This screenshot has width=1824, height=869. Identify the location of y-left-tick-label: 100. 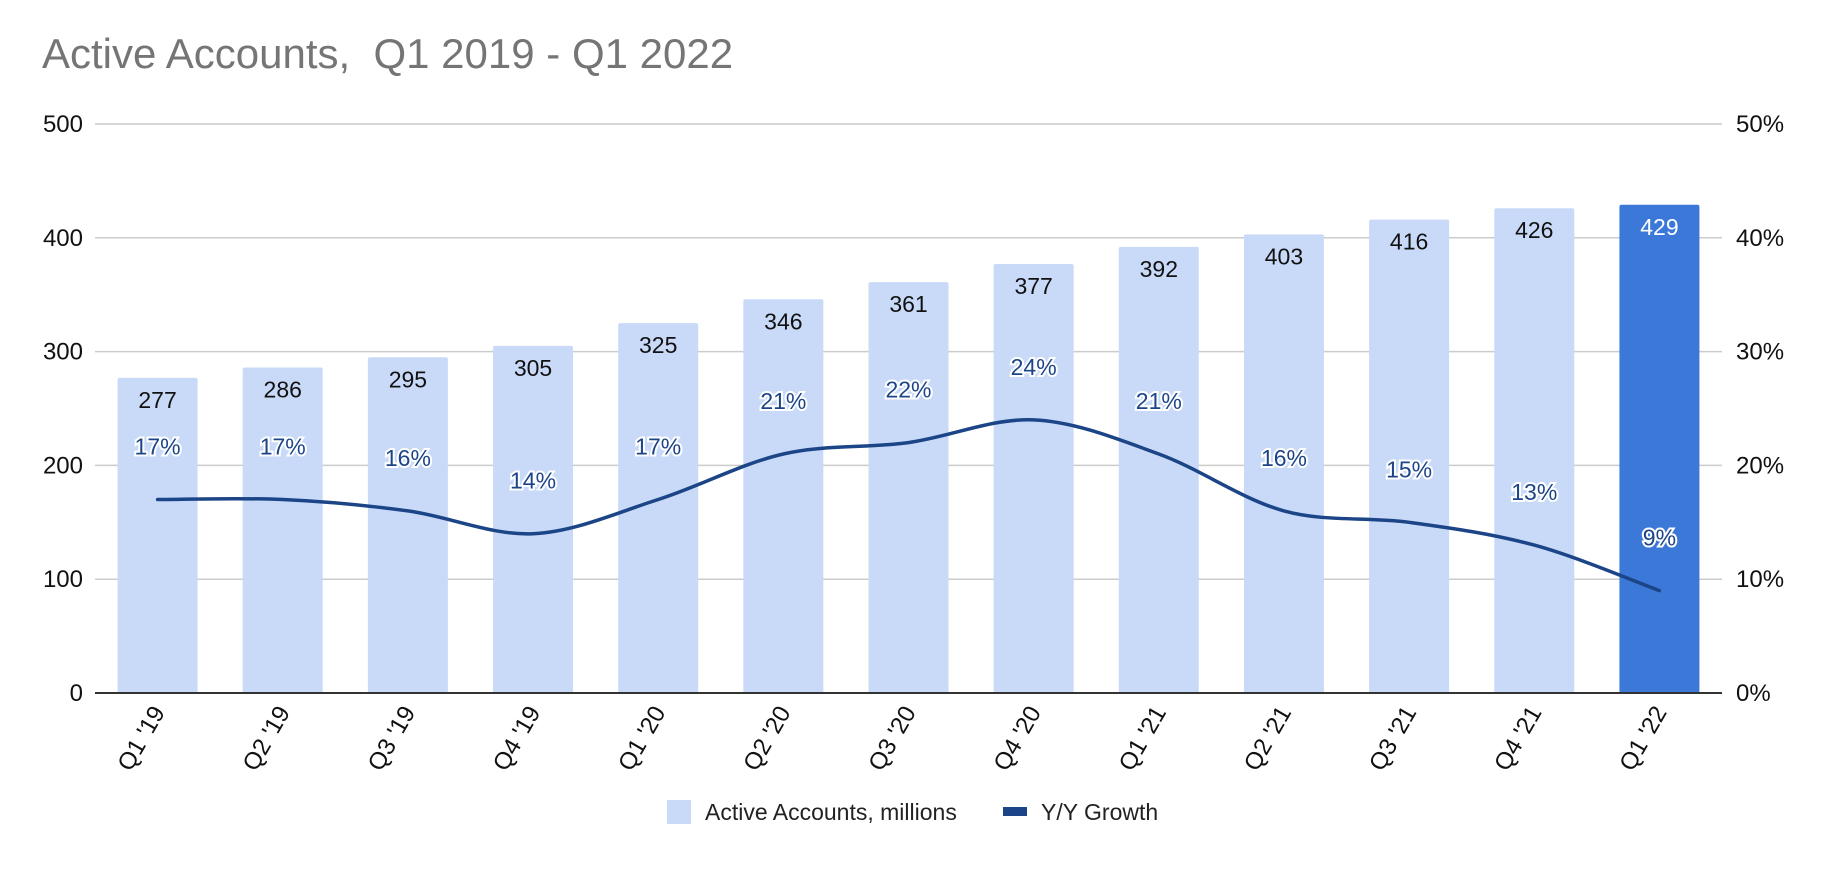
(63, 579).